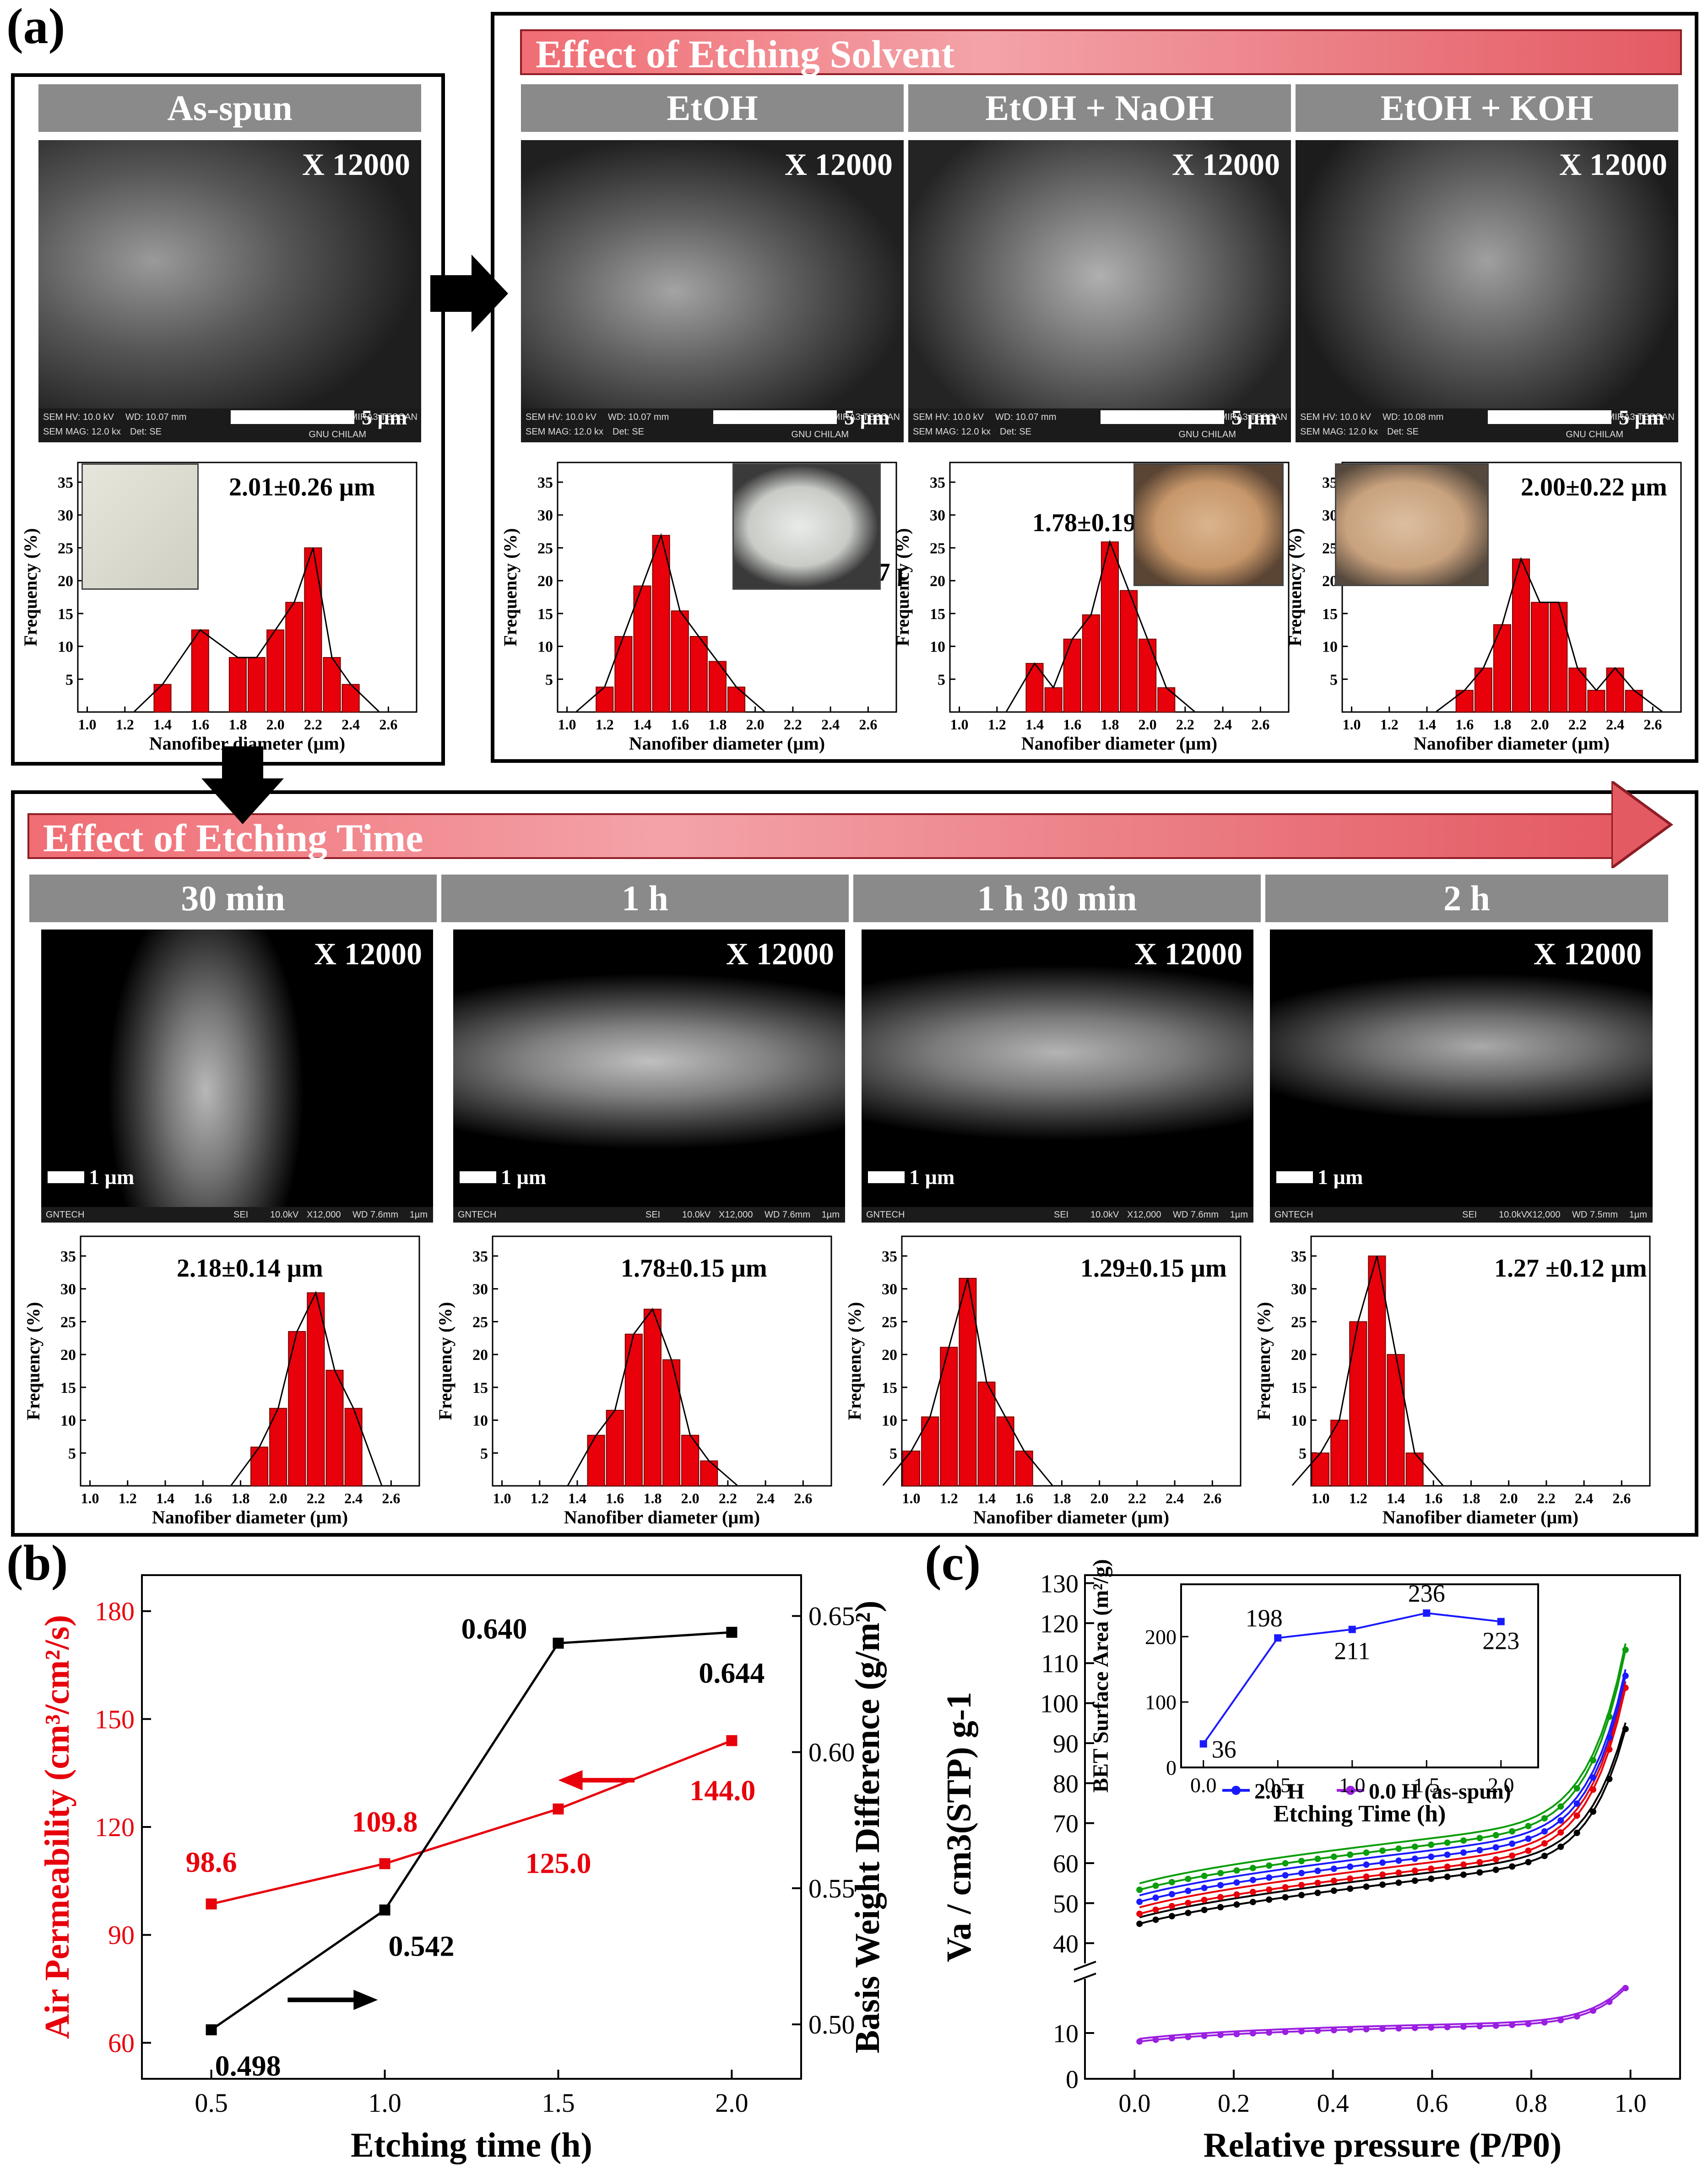 This screenshot has width=1708, height=2180. I want to click on isotherm-desorption-line, so click(1383, 1821).